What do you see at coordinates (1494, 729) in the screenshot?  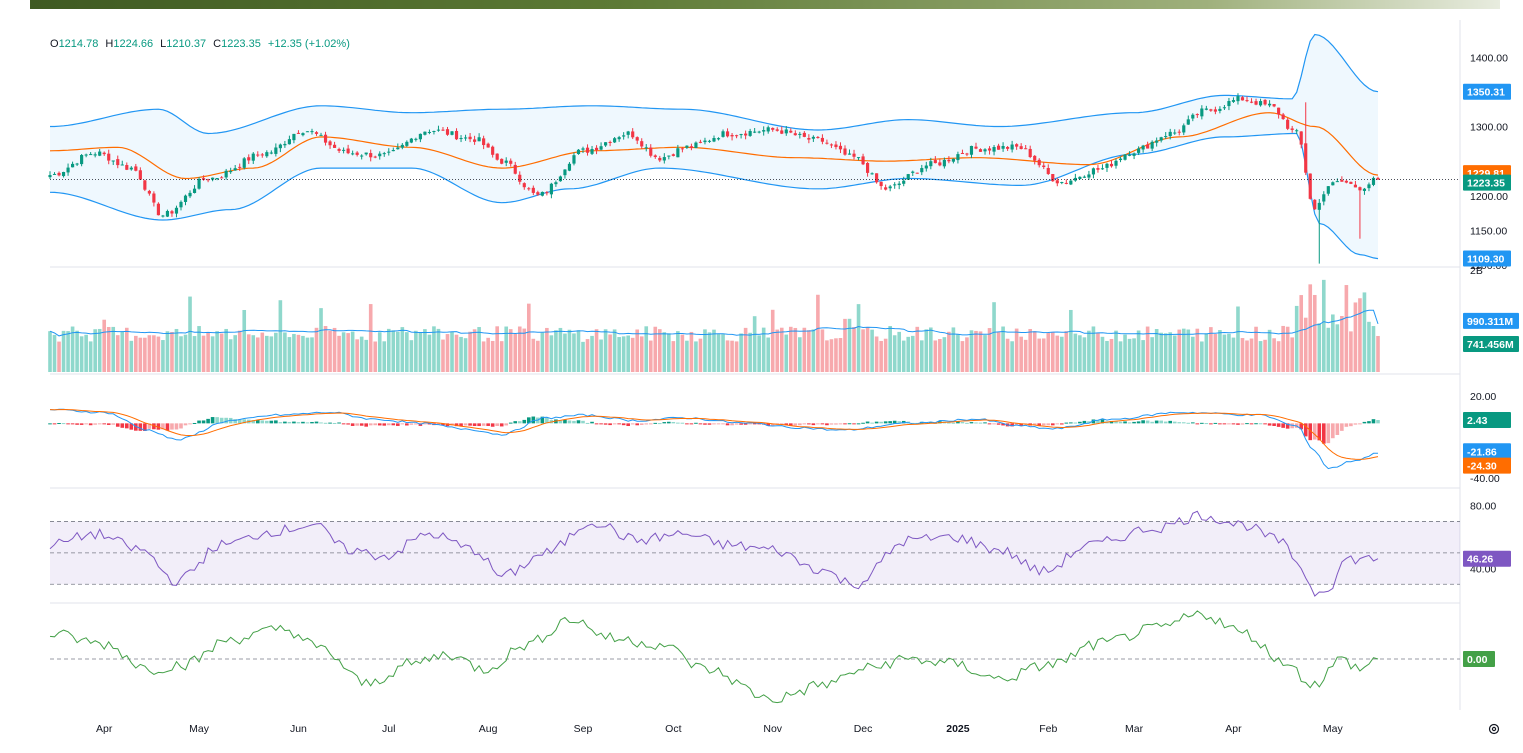 I see `settings-gear-icon` at bounding box center [1494, 729].